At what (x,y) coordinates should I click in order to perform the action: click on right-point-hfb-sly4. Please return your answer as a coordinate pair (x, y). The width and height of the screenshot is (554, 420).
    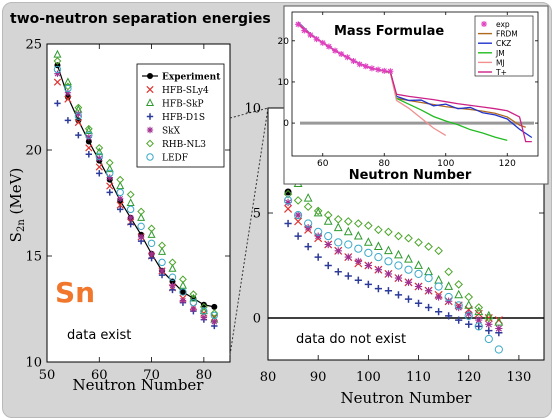
    Looking at the image, I should click on (298, 221).